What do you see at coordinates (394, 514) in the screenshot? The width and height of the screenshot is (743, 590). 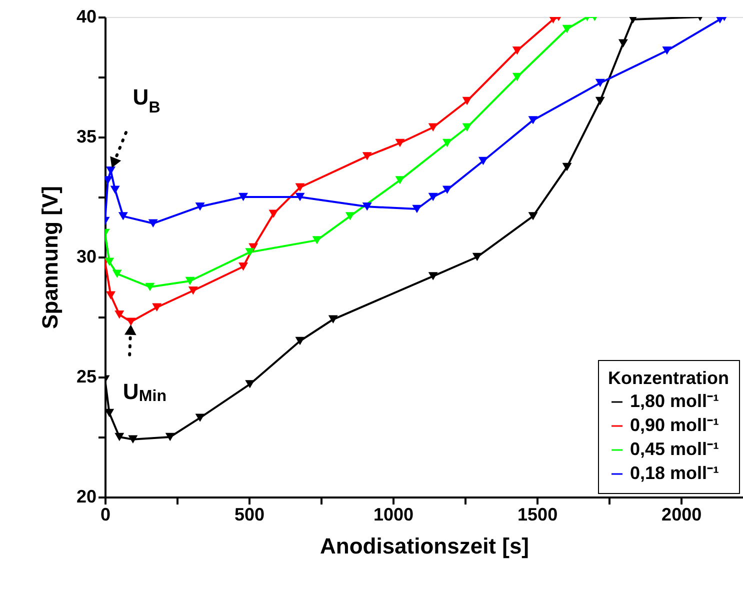 I see `x-tick-label: 1000` at bounding box center [394, 514].